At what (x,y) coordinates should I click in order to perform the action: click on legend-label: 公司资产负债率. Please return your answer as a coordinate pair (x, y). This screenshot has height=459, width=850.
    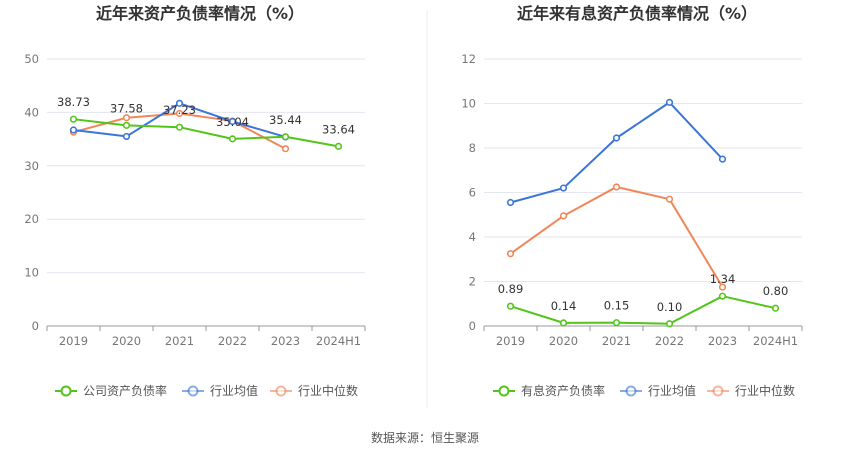
    Looking at the image, I should click on (125, 390).